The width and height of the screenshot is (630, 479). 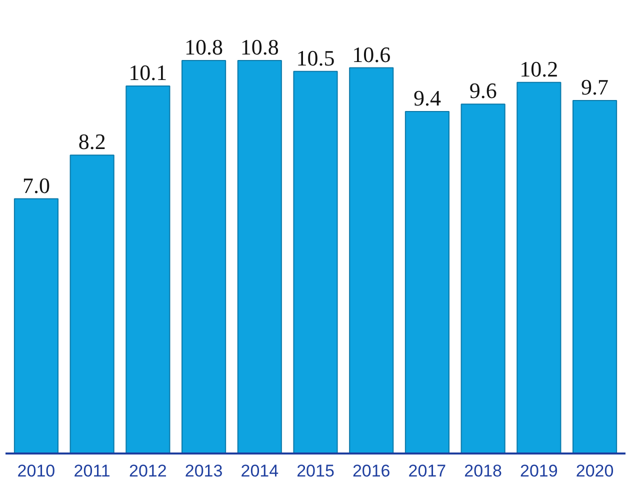 I want to click on data-label: 9.4, so click(x=427, y=97).